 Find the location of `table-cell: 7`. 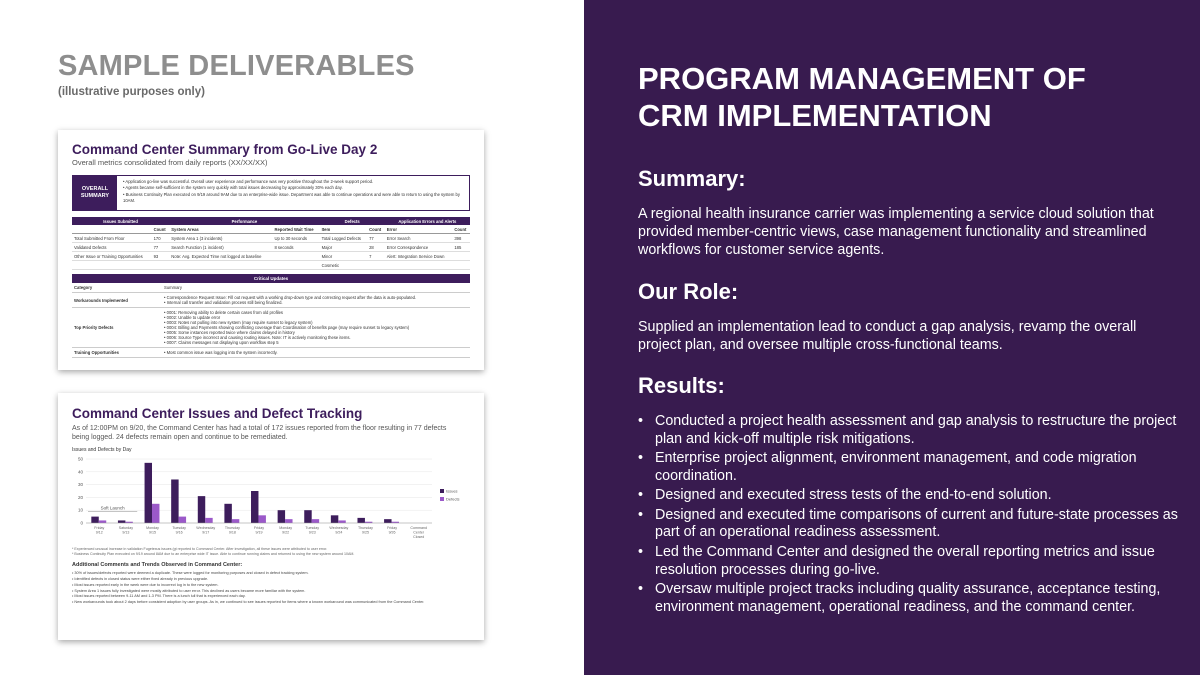

table-cell: 7 is located at coordinates (376, 256).